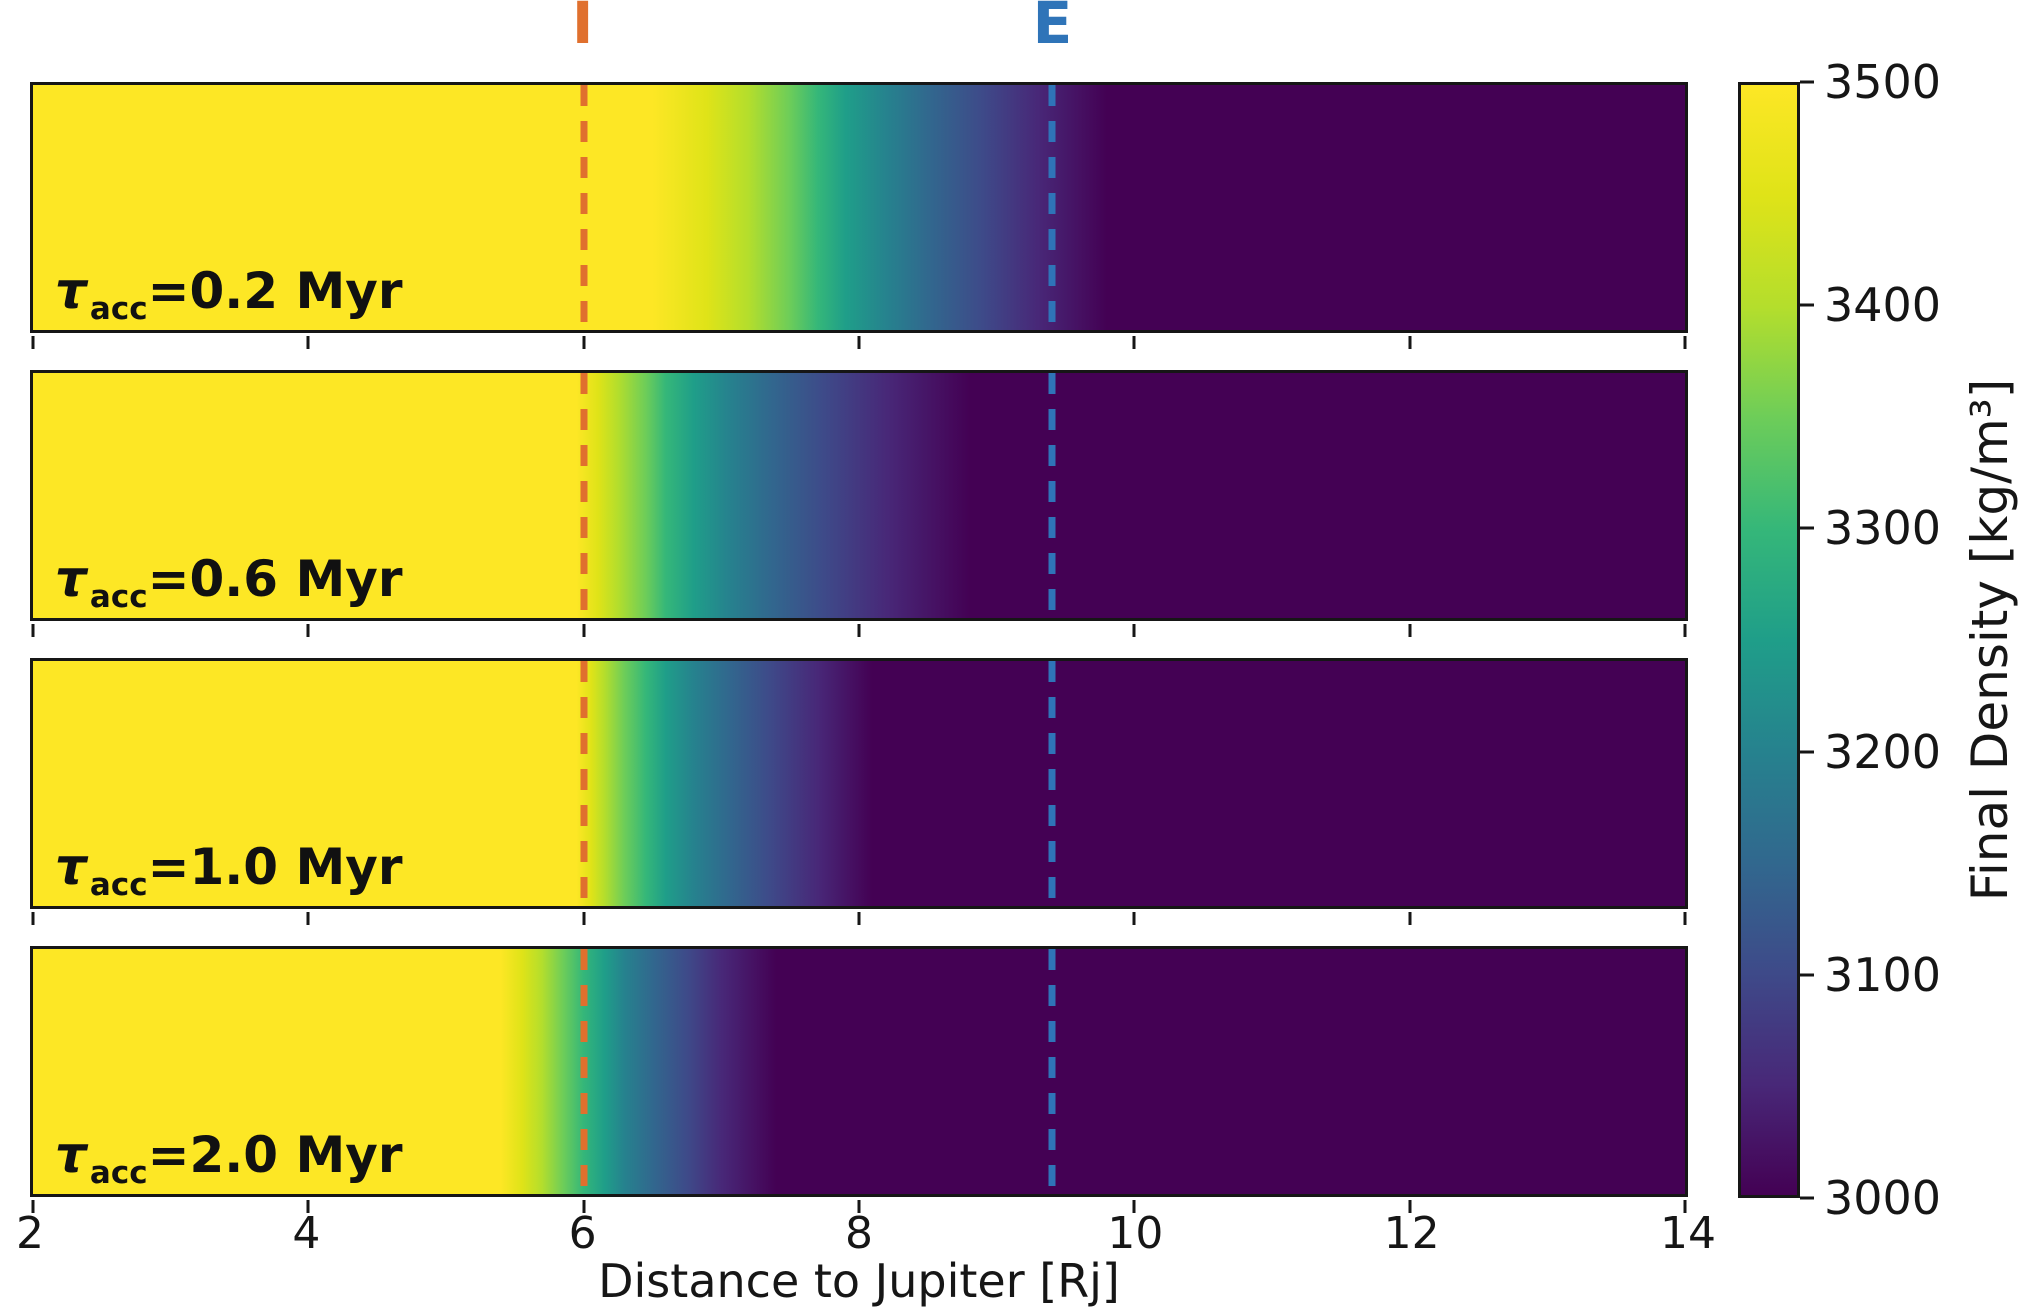 The width and height of the screenshot is (2037, 1308). What do you see at coordinates (1688, 1233) in the screenshot?
I see `x-tick-label: 14` at bounding box center [1688, 1233].